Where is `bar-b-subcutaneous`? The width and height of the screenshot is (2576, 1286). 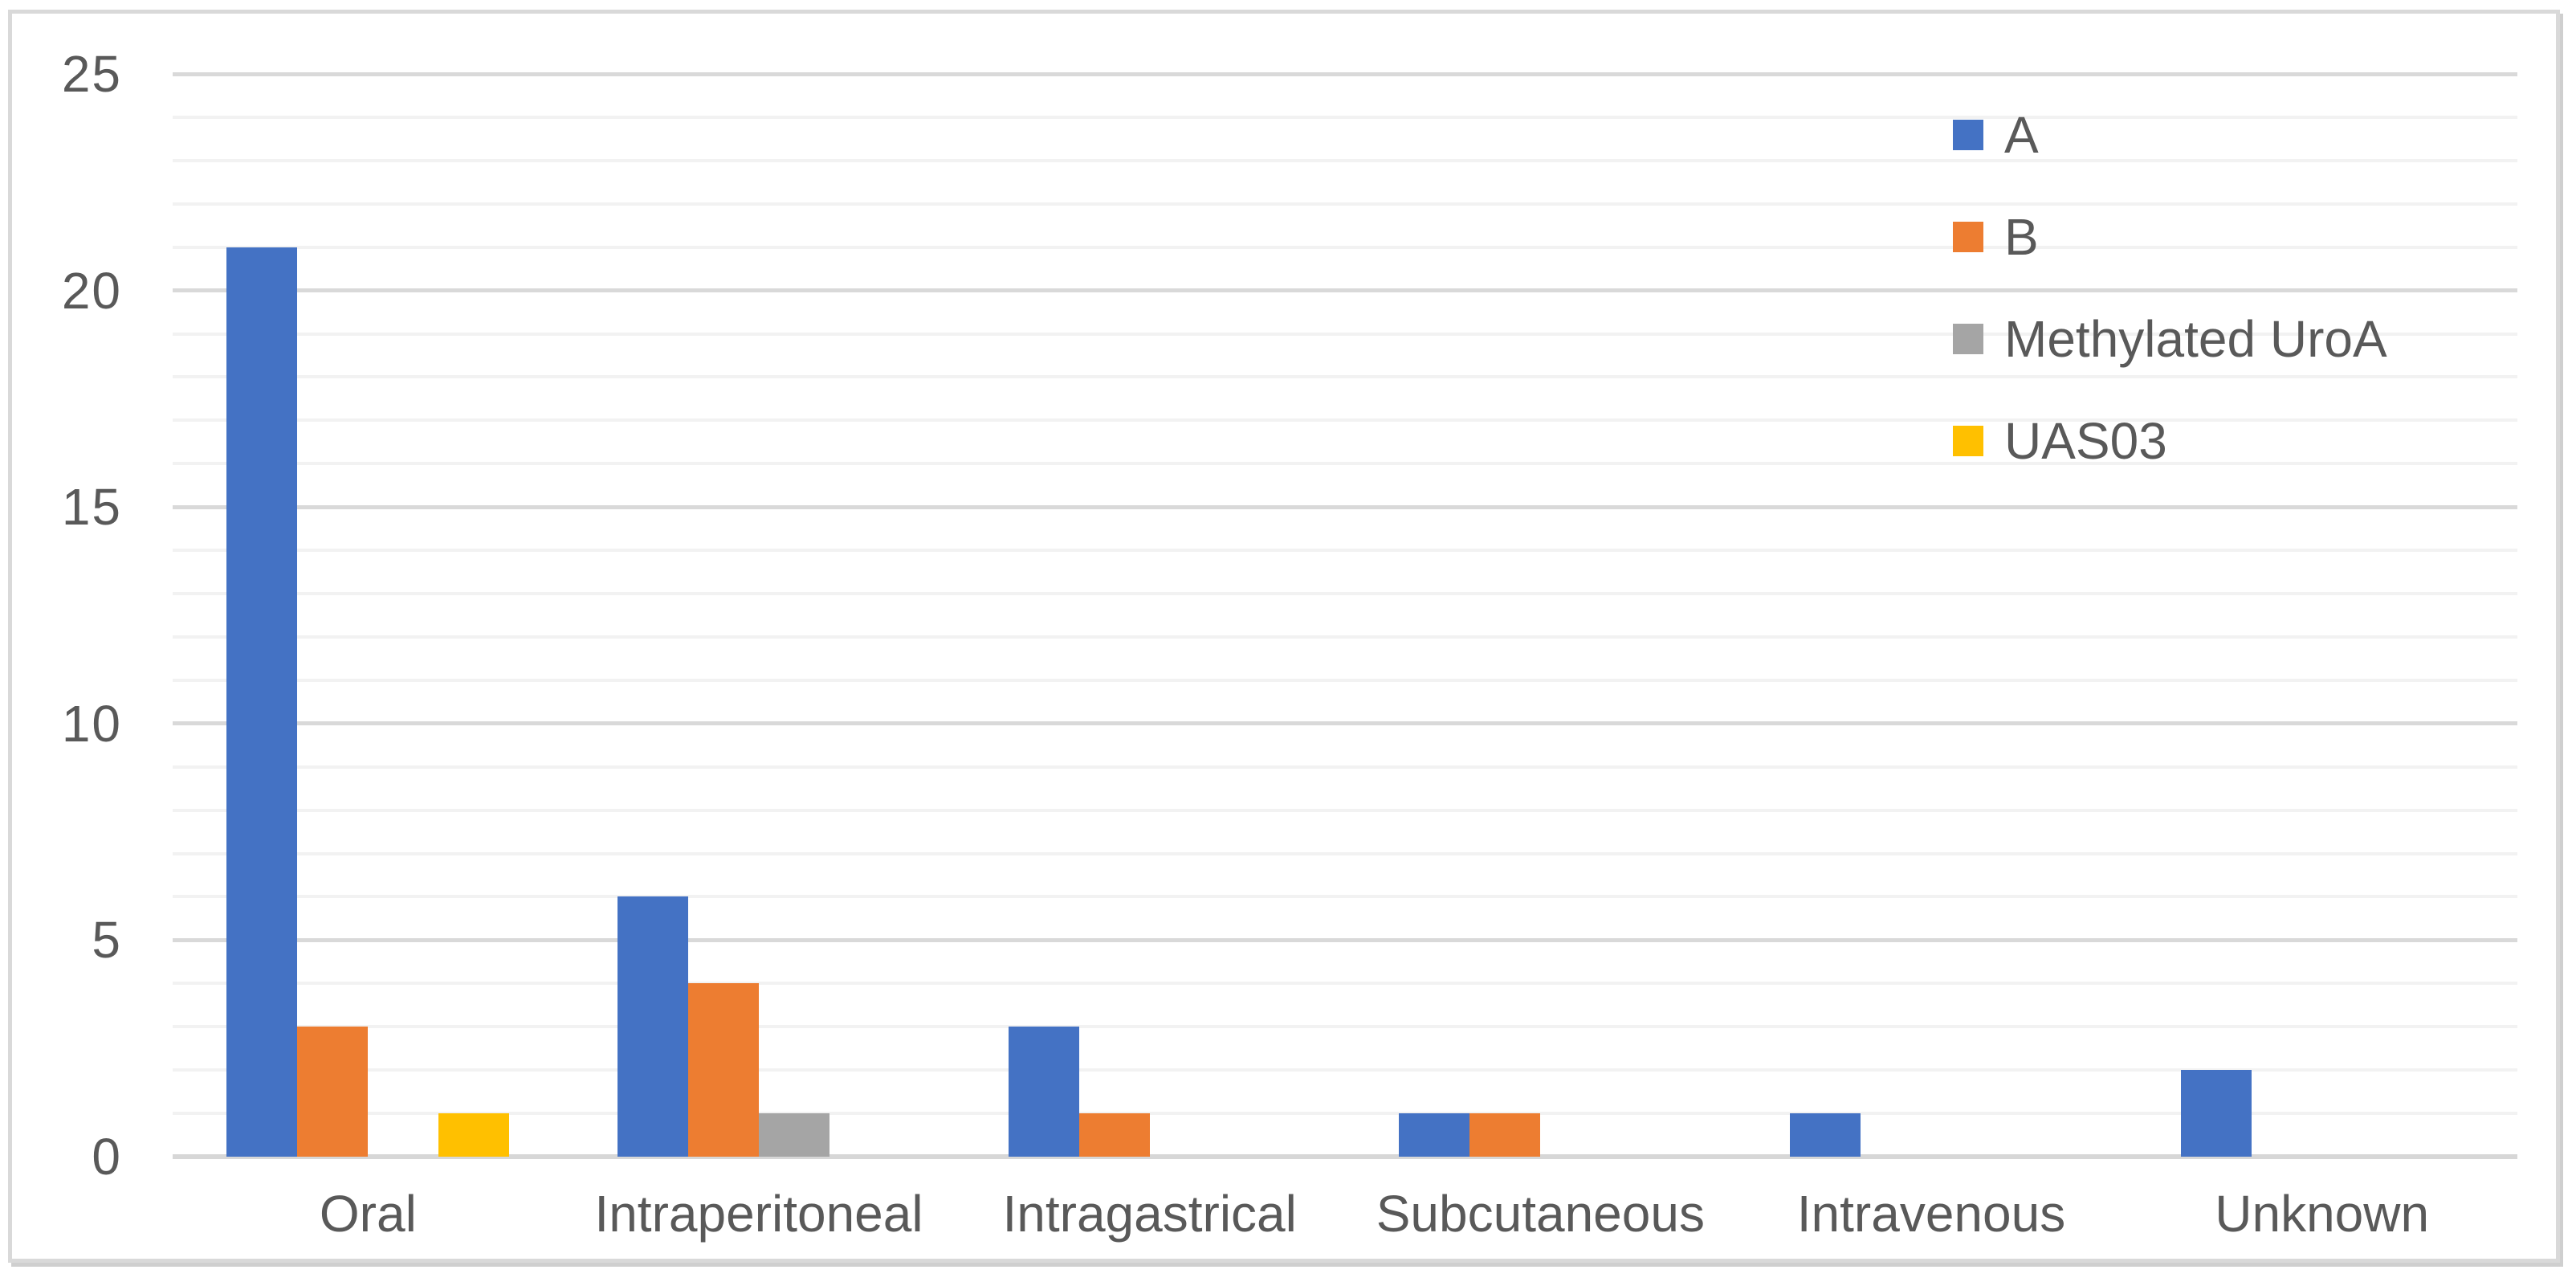 bar-b-subcutaneous is located at coordinates (1505, 1135).